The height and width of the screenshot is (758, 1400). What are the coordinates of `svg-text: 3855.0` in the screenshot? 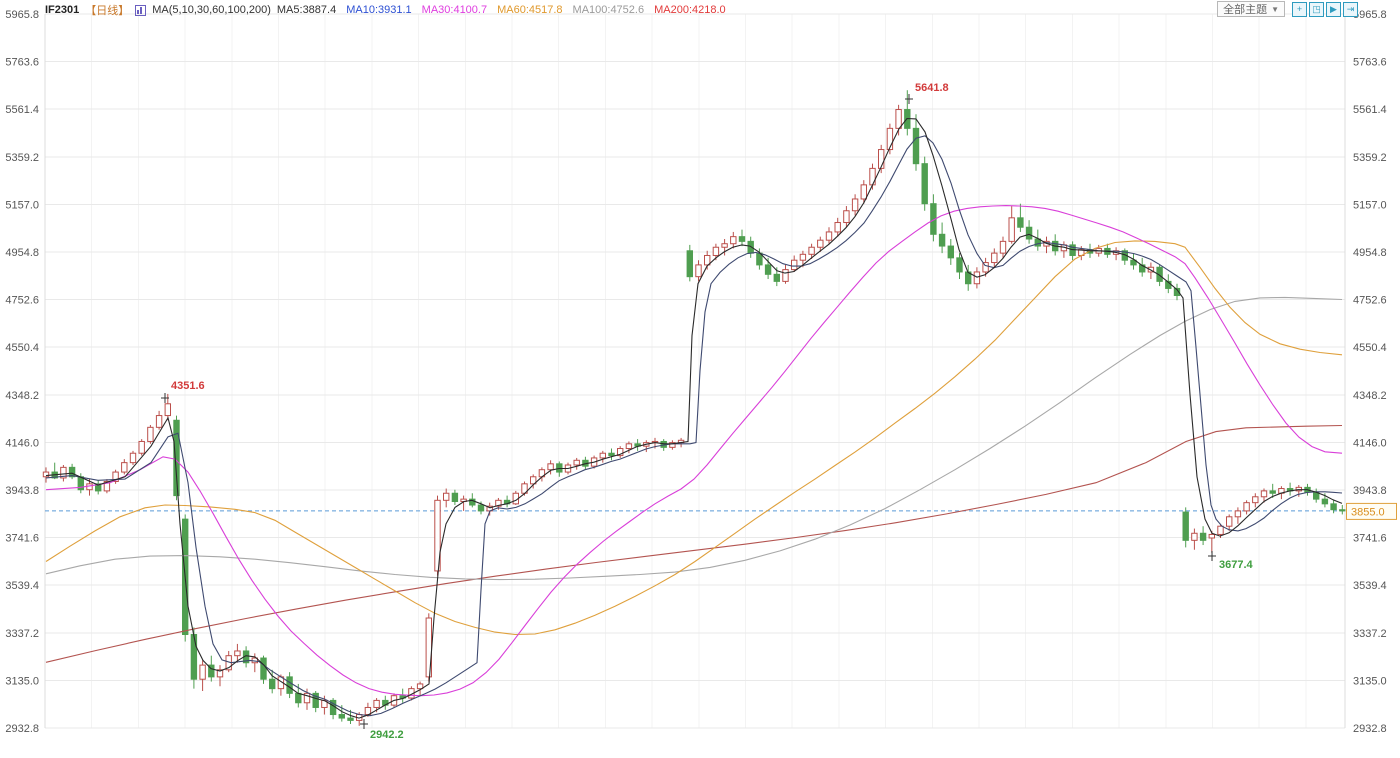 It's located at (1368, 512).